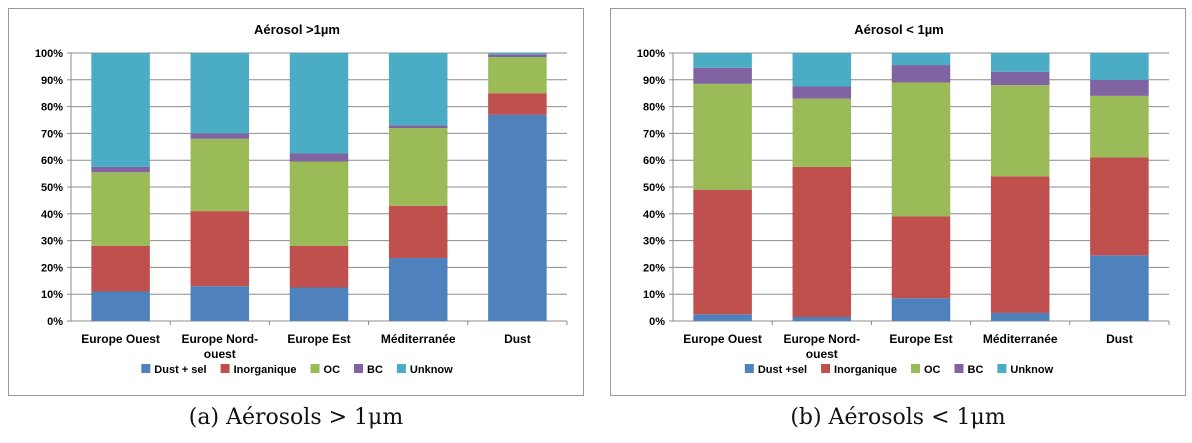 The width and height of the screenshot is (1192, 443). Describe the element at coordinates (180, 370) in the screenshot. I see `legend-label: Dust + sel` at that location.